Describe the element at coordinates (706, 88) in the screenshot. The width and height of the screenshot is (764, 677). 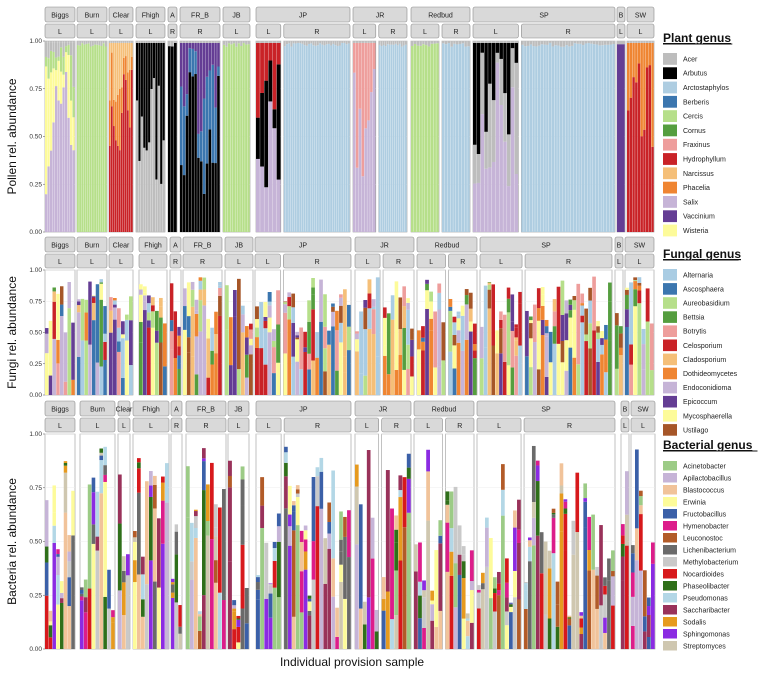
I see `legend-label: Arctostaphylos` at that location.